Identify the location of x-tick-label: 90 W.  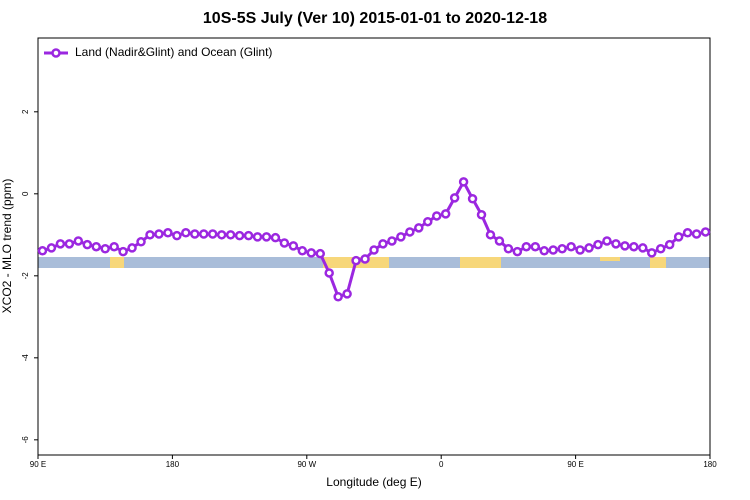
(306, 464).